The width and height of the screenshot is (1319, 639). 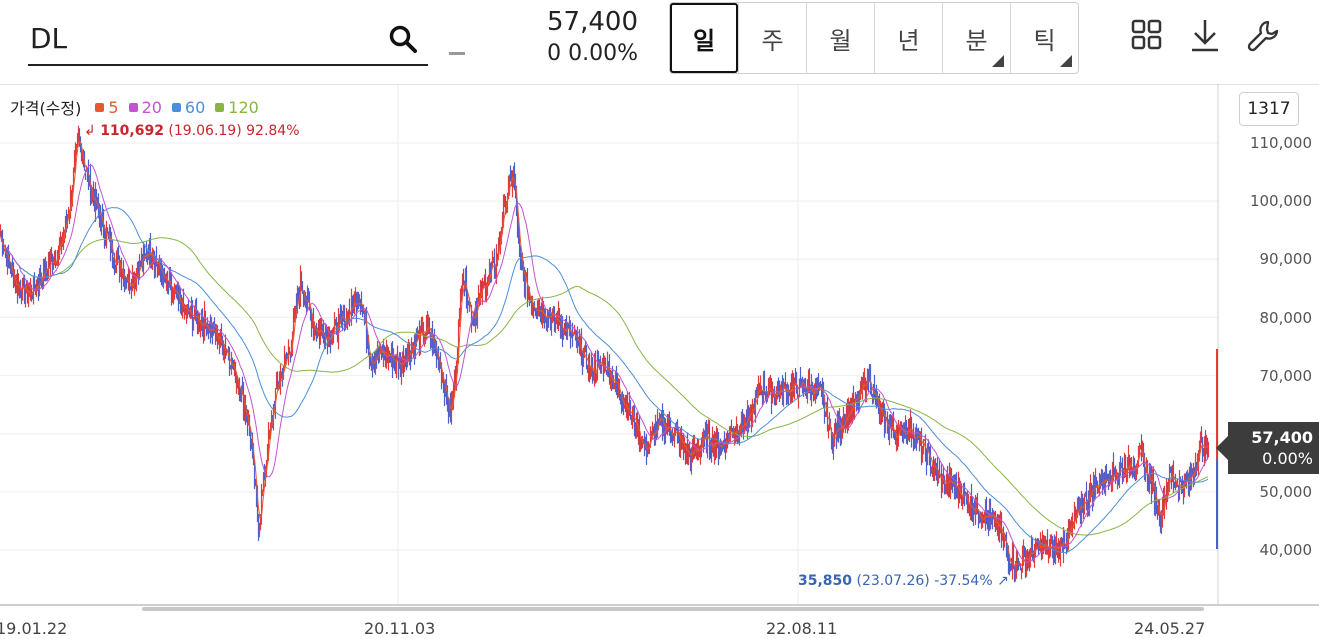 What do you see at coordinates (1286, 492) in the screenshot?
I see `y-tick-label: 50,000` at bounding box center [1286, 492].